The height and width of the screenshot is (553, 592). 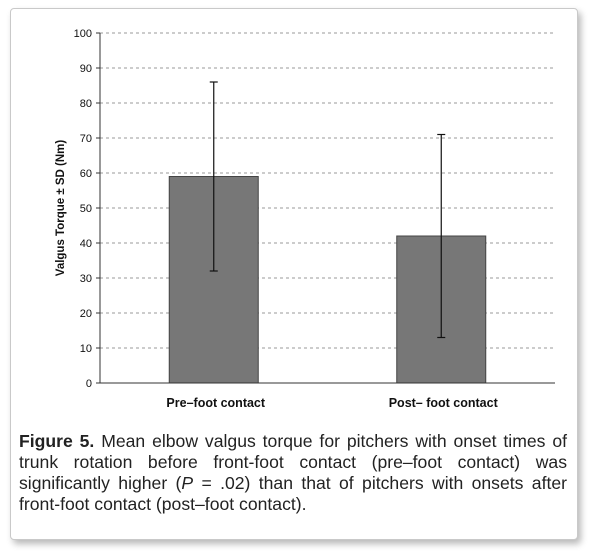 I want to click on y-tick-label: 90, so click(x=86, y=69).